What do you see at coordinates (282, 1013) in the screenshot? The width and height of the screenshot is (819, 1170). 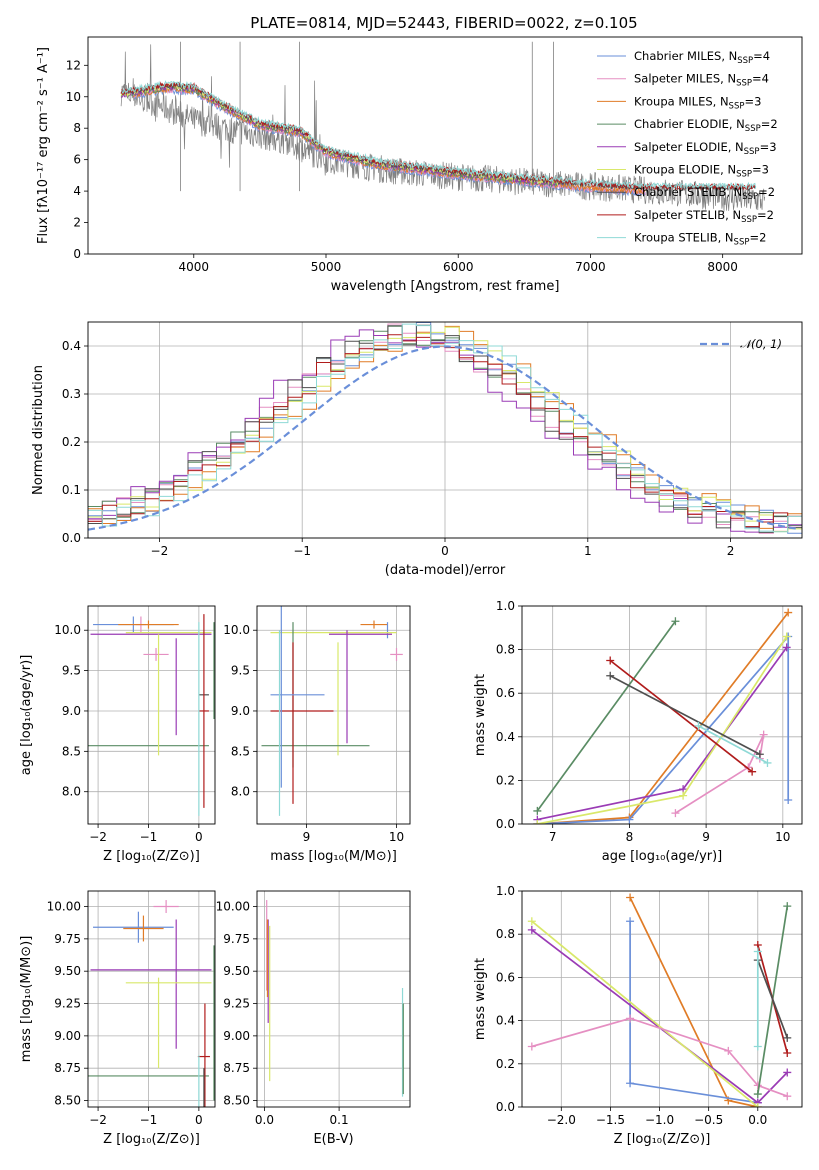 I see `ticks-mass_vs_ebv: 0.0 0.1 8.50 8.75 9.00 9.25 9.50 9.75 10.00` at bounding box center [282, 1013].